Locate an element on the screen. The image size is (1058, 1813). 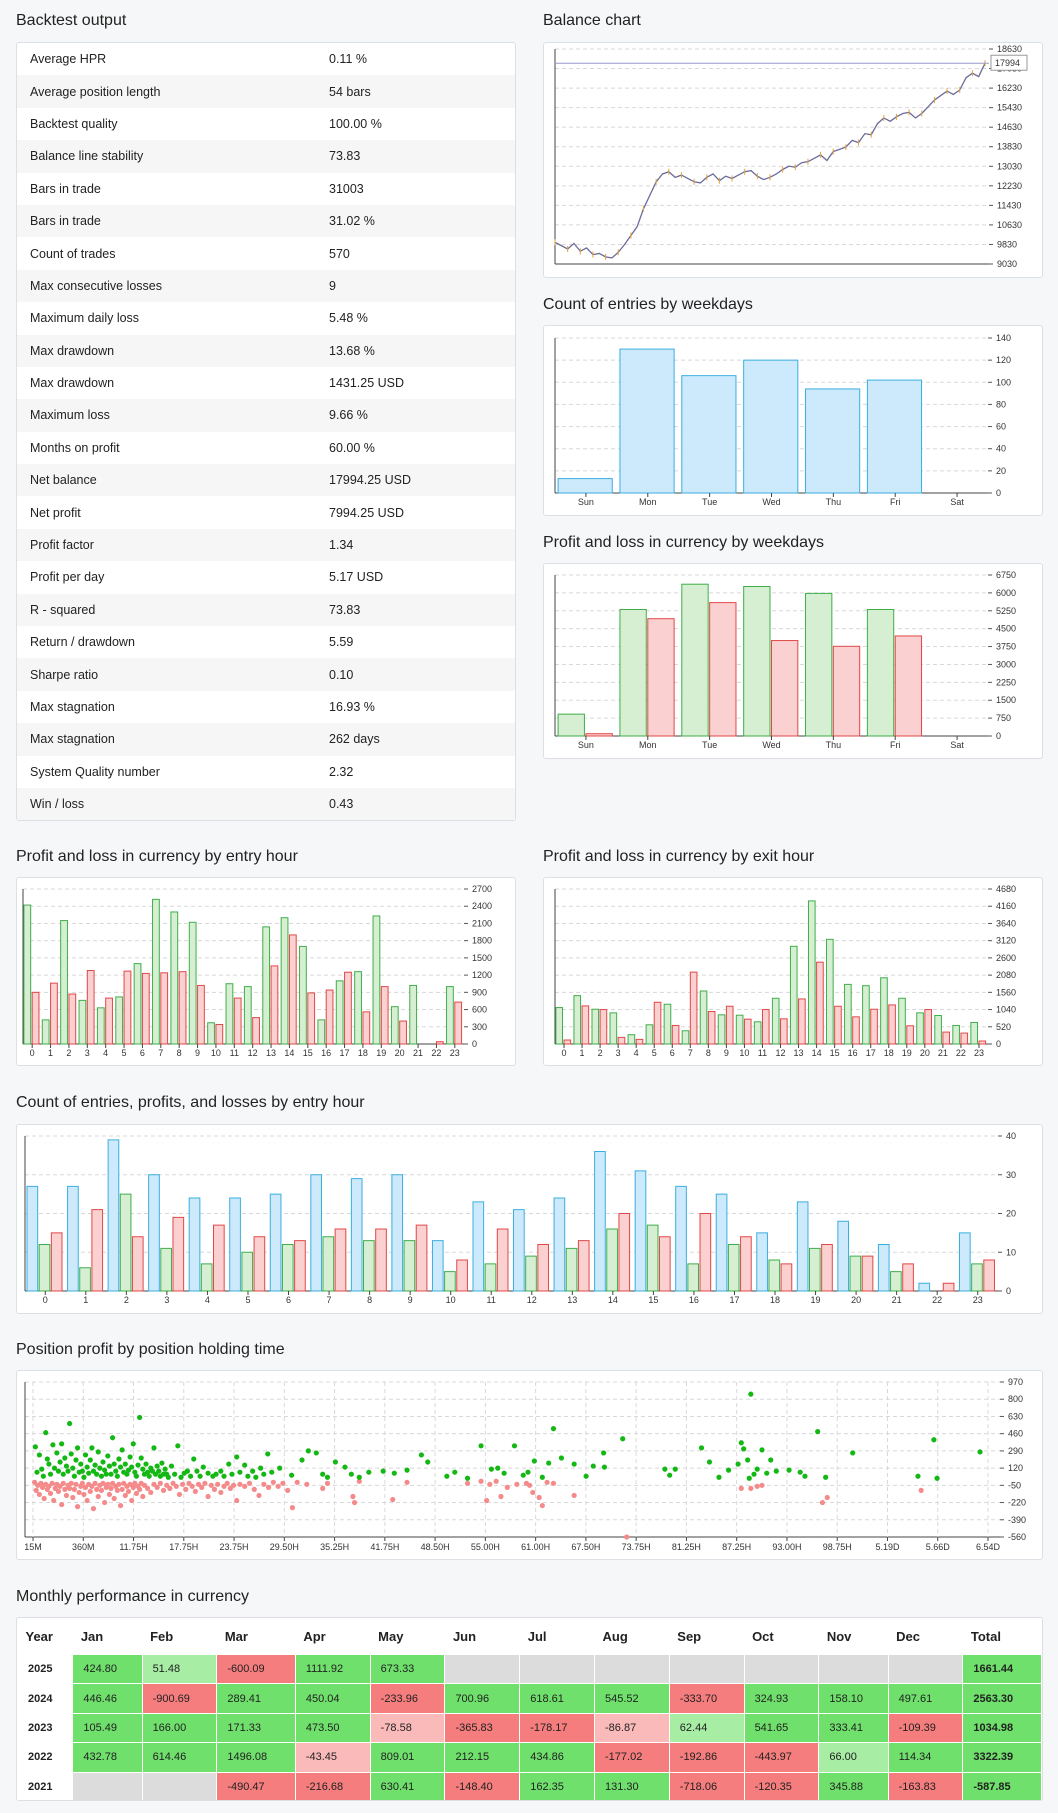
stat-row: Return / drawdown 5.59 is located at coordinates (266, 642).